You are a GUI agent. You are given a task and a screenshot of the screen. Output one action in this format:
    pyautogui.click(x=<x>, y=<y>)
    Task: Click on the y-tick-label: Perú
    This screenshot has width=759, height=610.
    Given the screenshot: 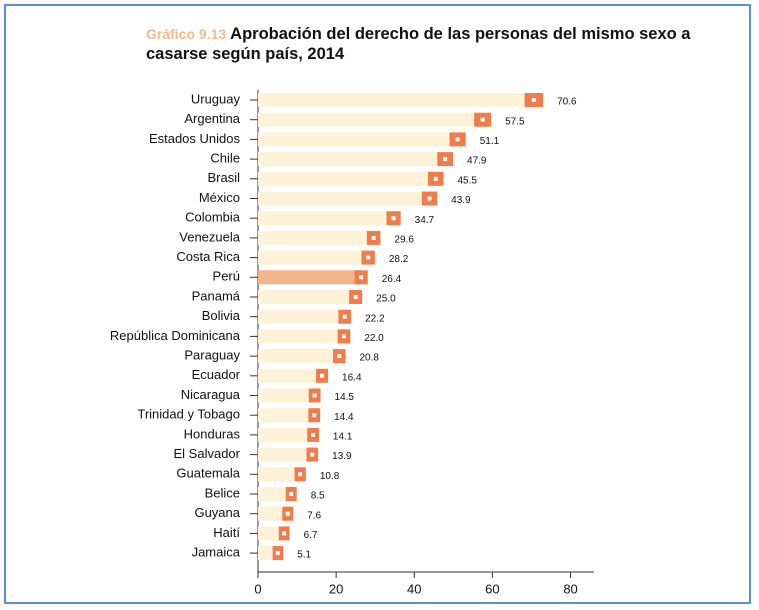 What is the action you would take?
    pyautogui.click(x=226, y=276)
    